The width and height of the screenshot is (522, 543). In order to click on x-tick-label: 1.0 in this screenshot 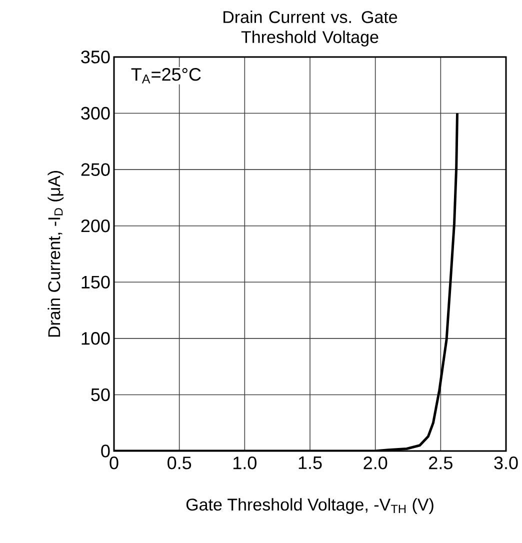, I will do `click(245, 463)`.